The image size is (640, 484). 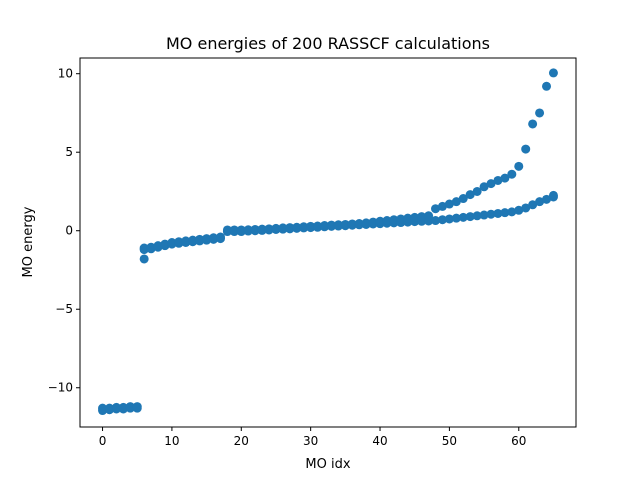 I want to click on y-tick-label: 5, so click(x=69, y=152).